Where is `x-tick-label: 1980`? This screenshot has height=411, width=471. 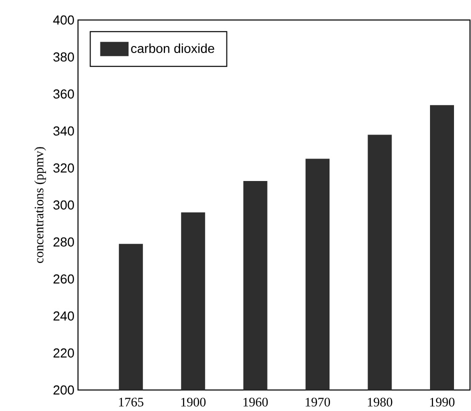
x-tick-label: 1980 is located at coordinates (380, 402).